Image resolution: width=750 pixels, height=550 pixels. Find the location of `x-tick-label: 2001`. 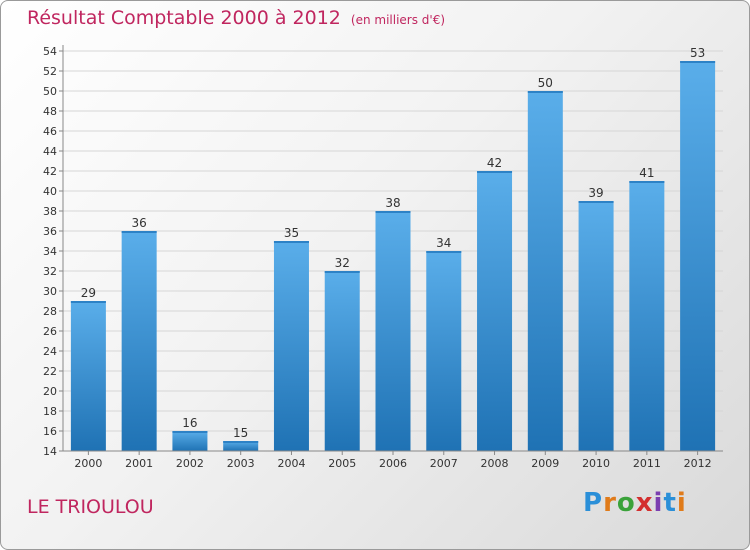

x-tick-label: 2001 is located at coordinates (139, 463).